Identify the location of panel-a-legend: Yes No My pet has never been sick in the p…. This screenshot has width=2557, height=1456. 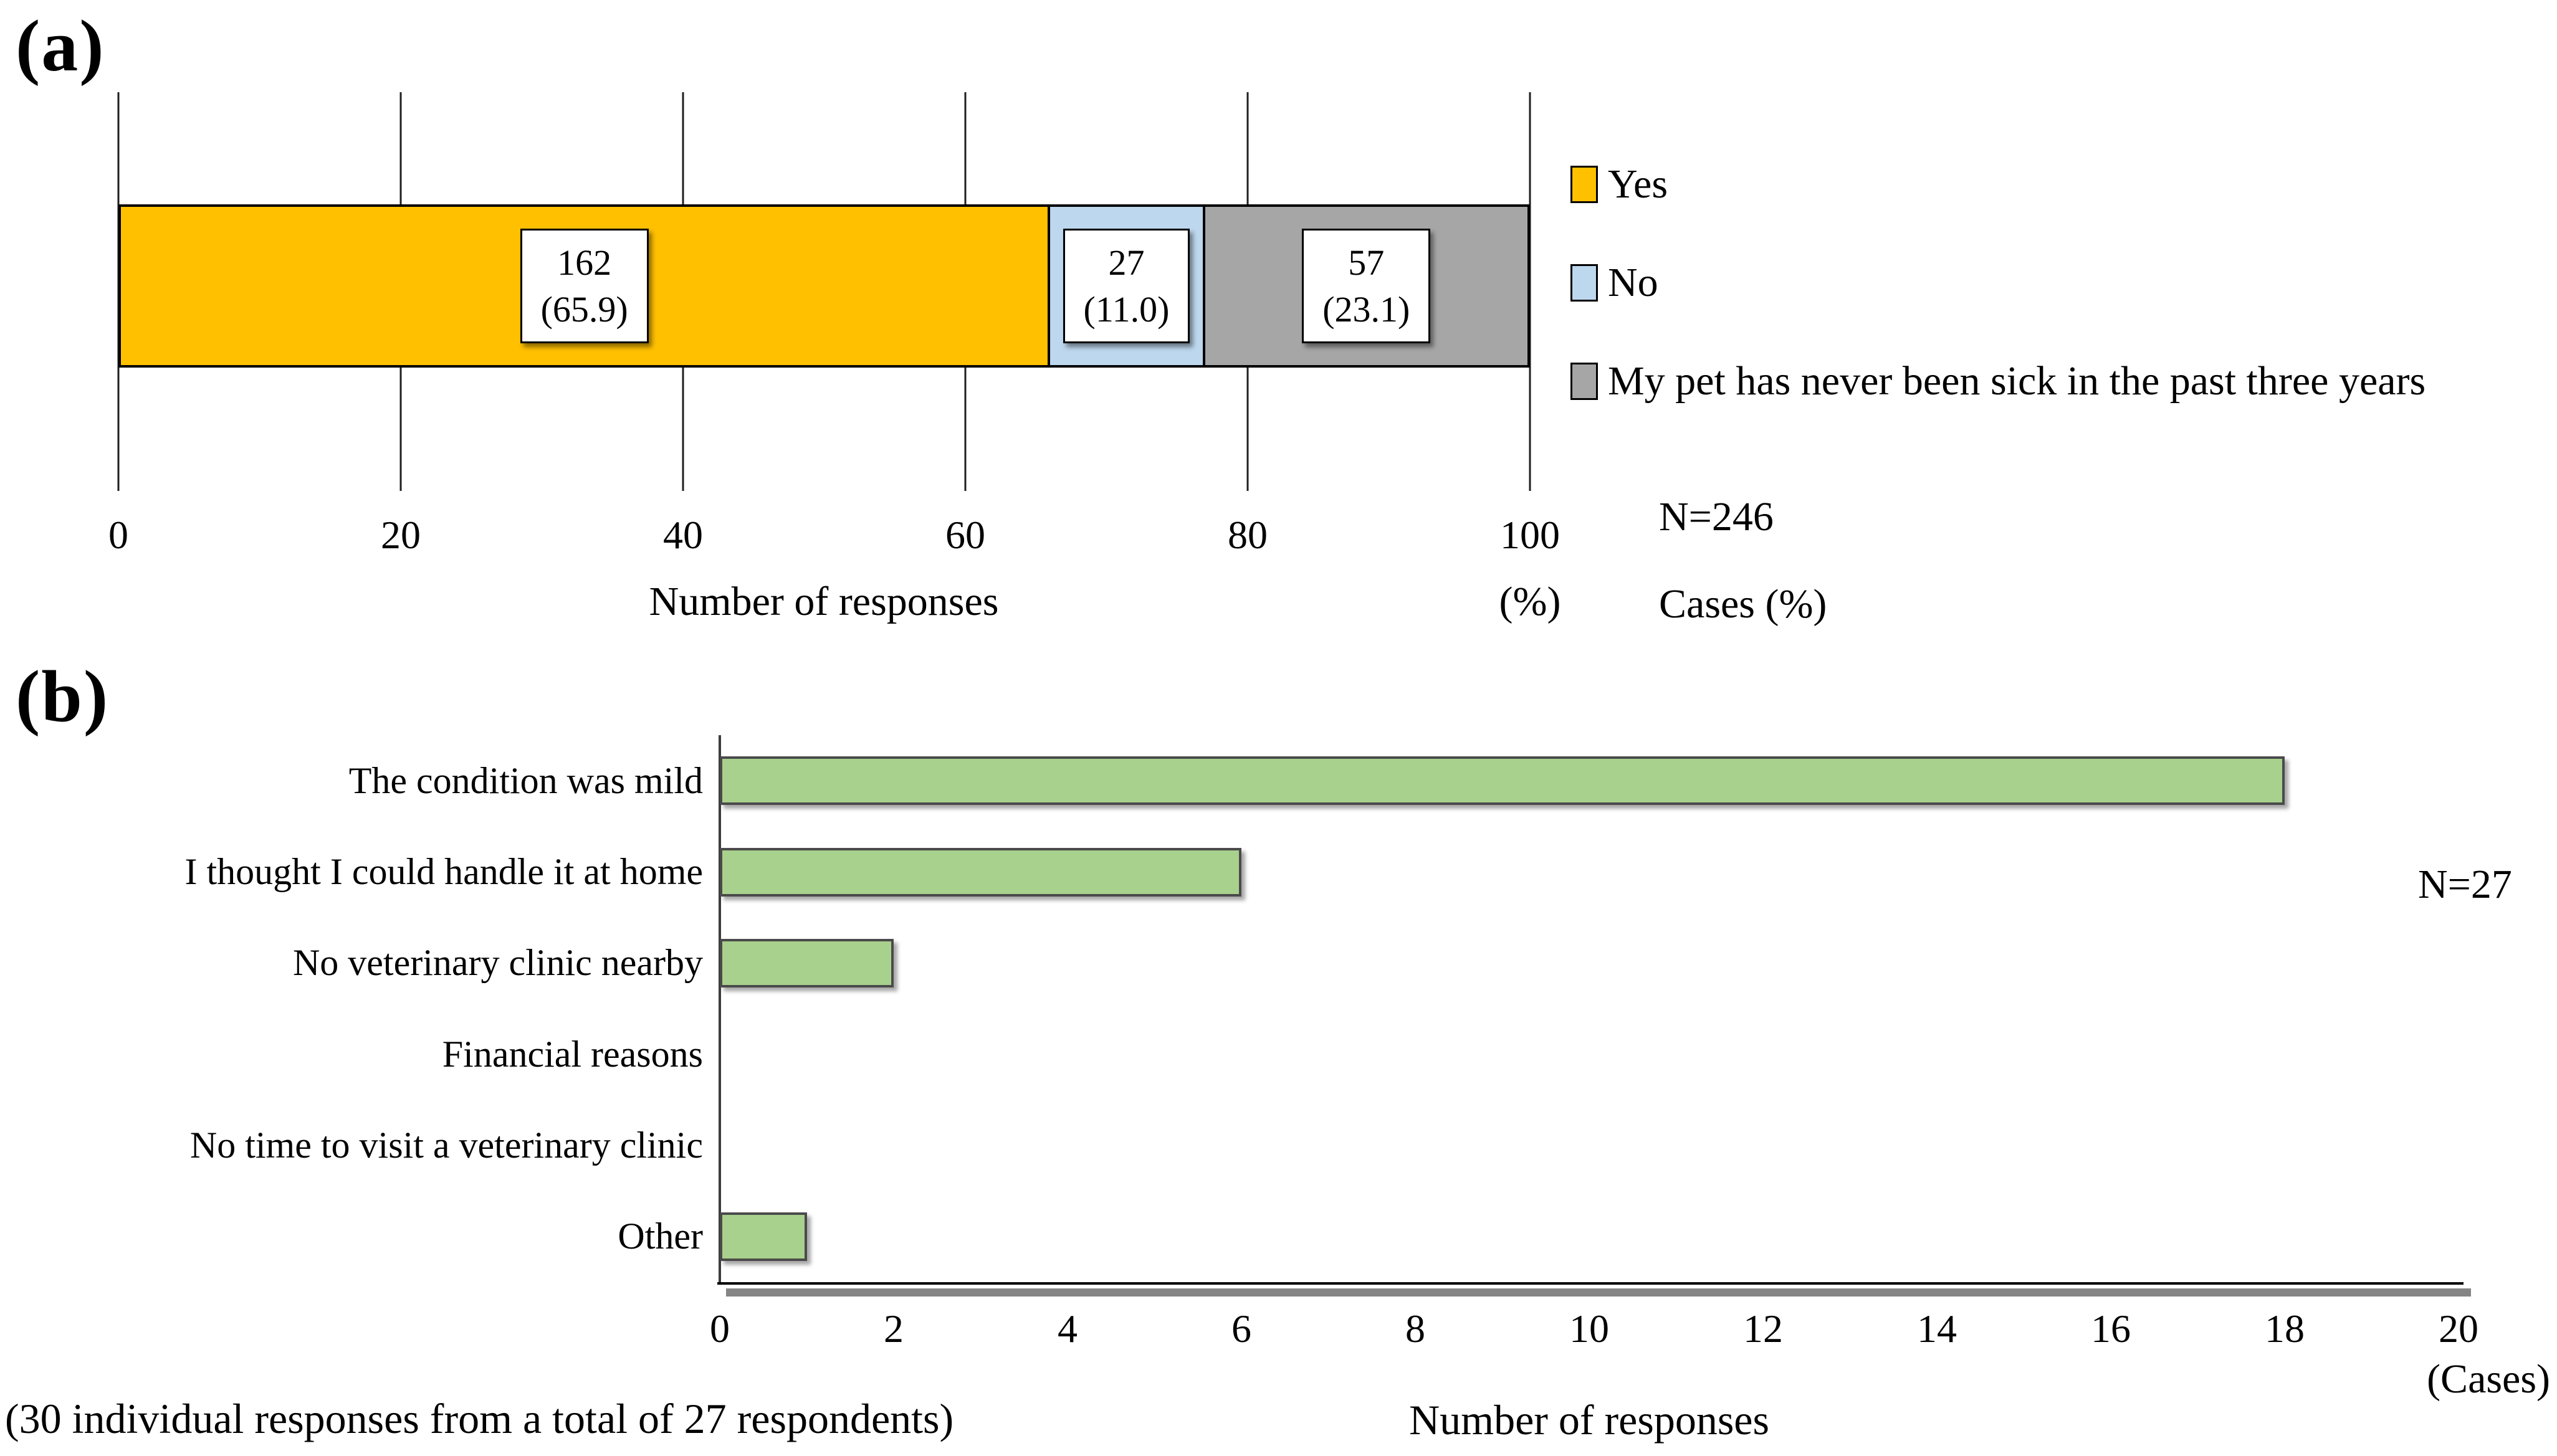
(1998, 283).